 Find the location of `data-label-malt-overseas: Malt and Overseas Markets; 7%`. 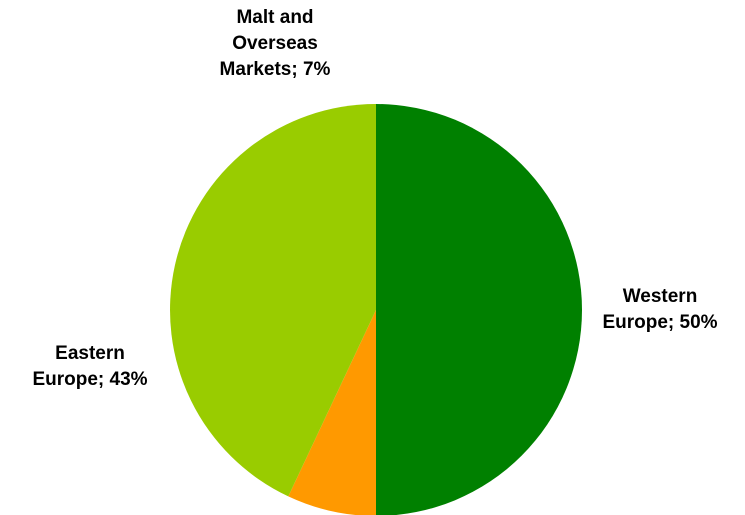

data-label-malt-overseas: Malt and Overseas Markets; 7% is located at coordinates (275, 44).